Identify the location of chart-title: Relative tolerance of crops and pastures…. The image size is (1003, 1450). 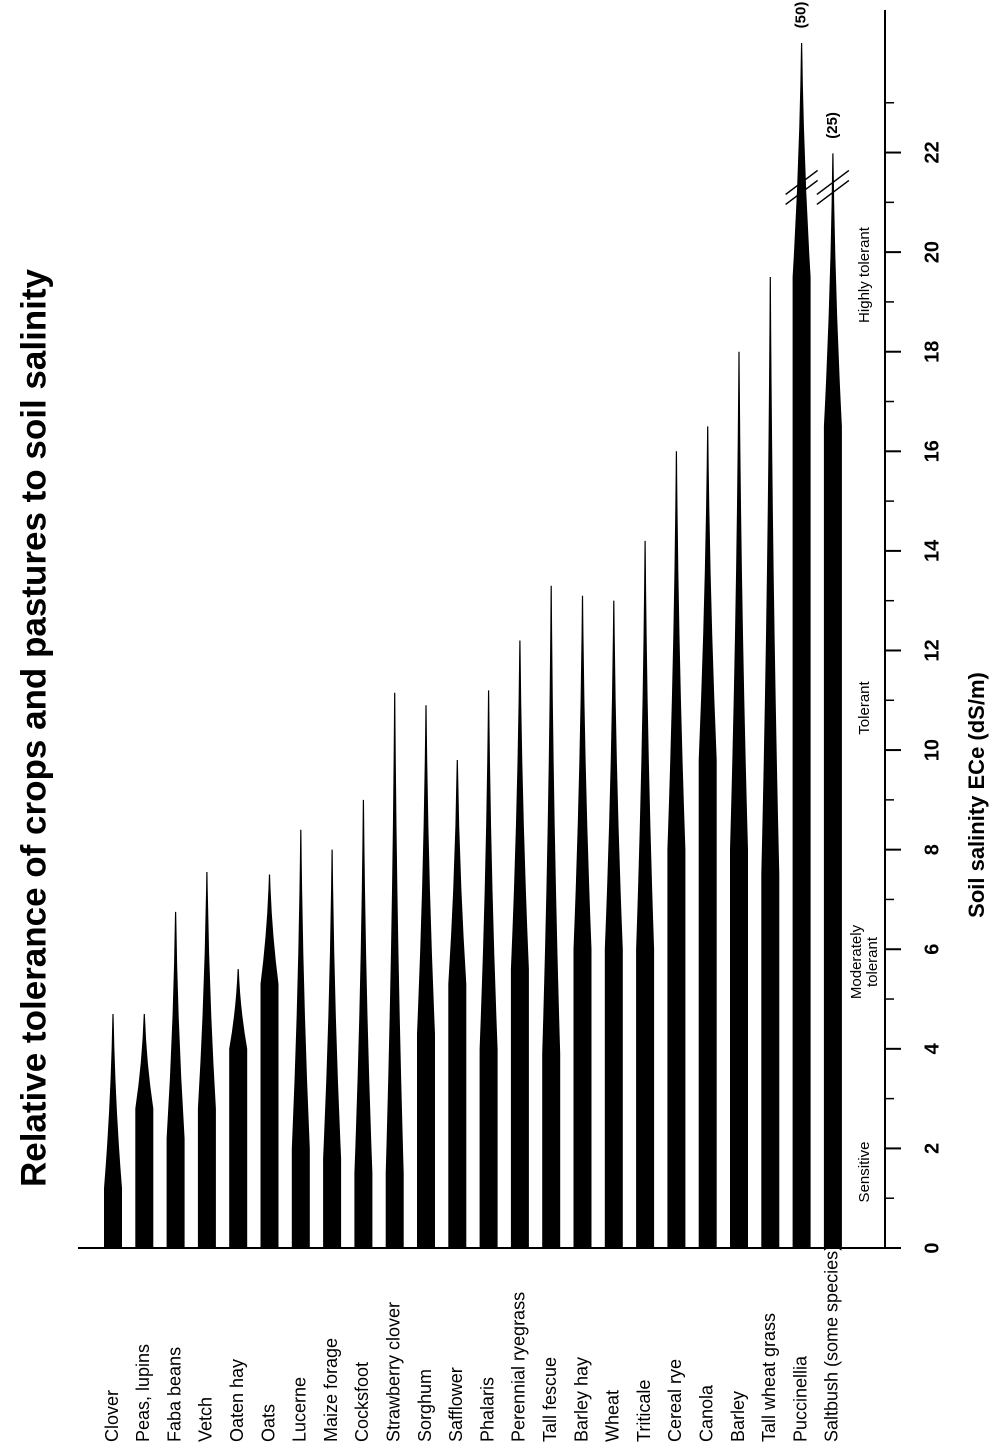
(33, 727).